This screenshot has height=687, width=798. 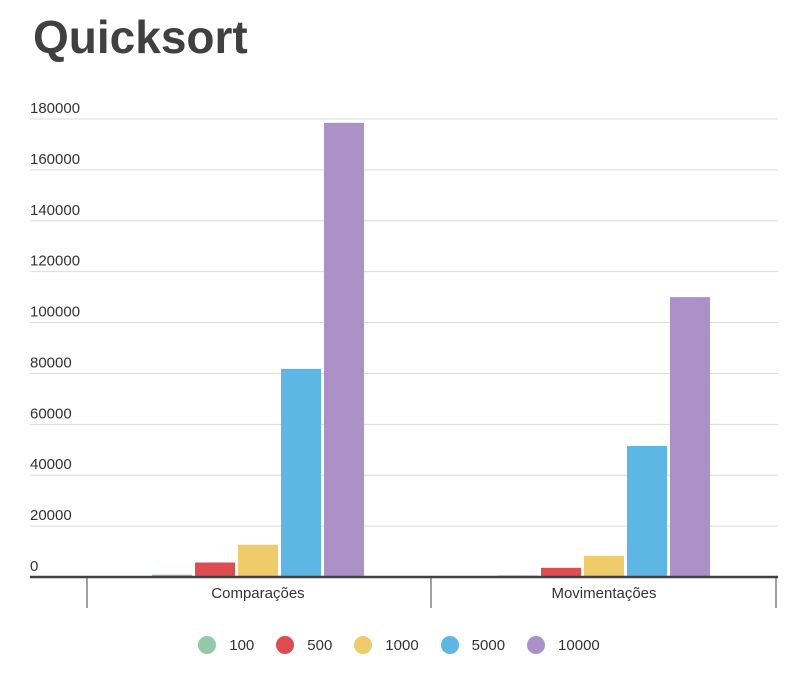 What do you see at coordinates (304, 645) in the screenshot?
I see `legend-item: 500` at bounding box center [304, 645].